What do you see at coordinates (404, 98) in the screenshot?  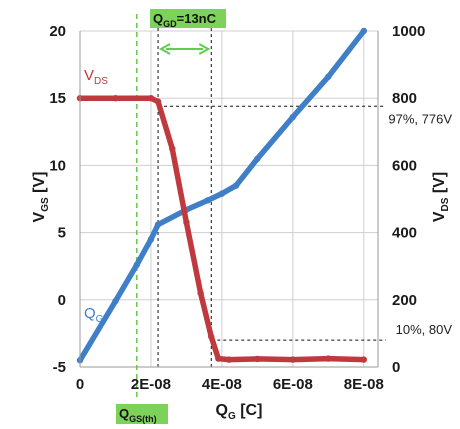 I see `y-right-tick-label: 800` at bounding box center [404, 98].